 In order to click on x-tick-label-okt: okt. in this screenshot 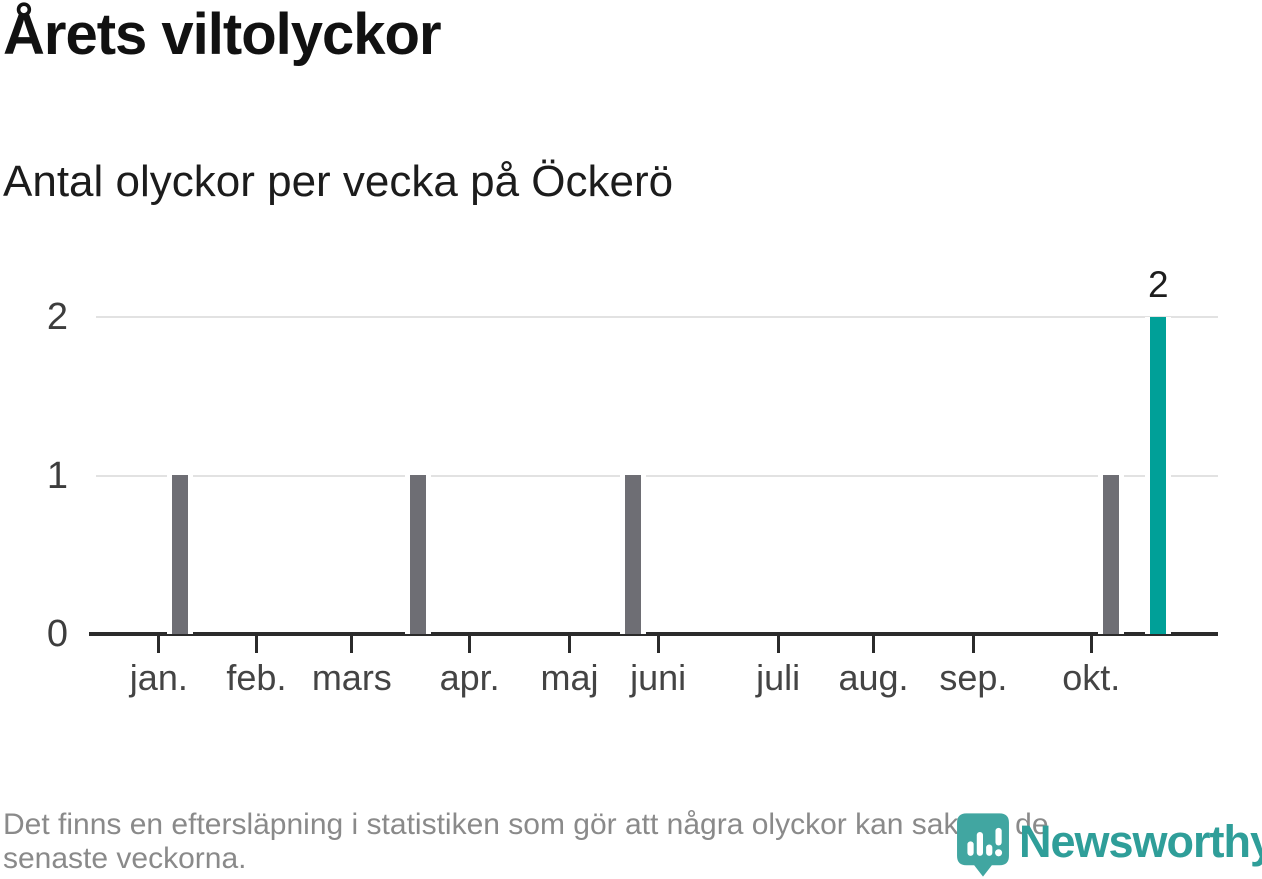, I will do `click(1091, 677)`.